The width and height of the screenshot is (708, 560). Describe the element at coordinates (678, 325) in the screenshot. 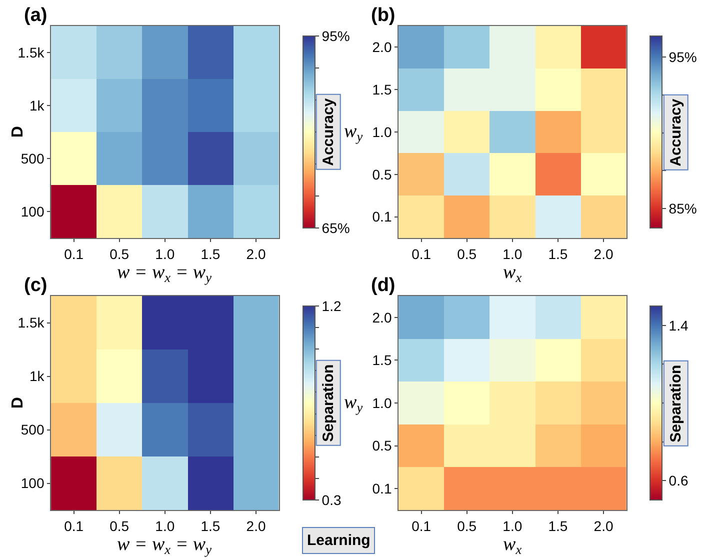

I see `color-bar-label: 1.4` at that location.